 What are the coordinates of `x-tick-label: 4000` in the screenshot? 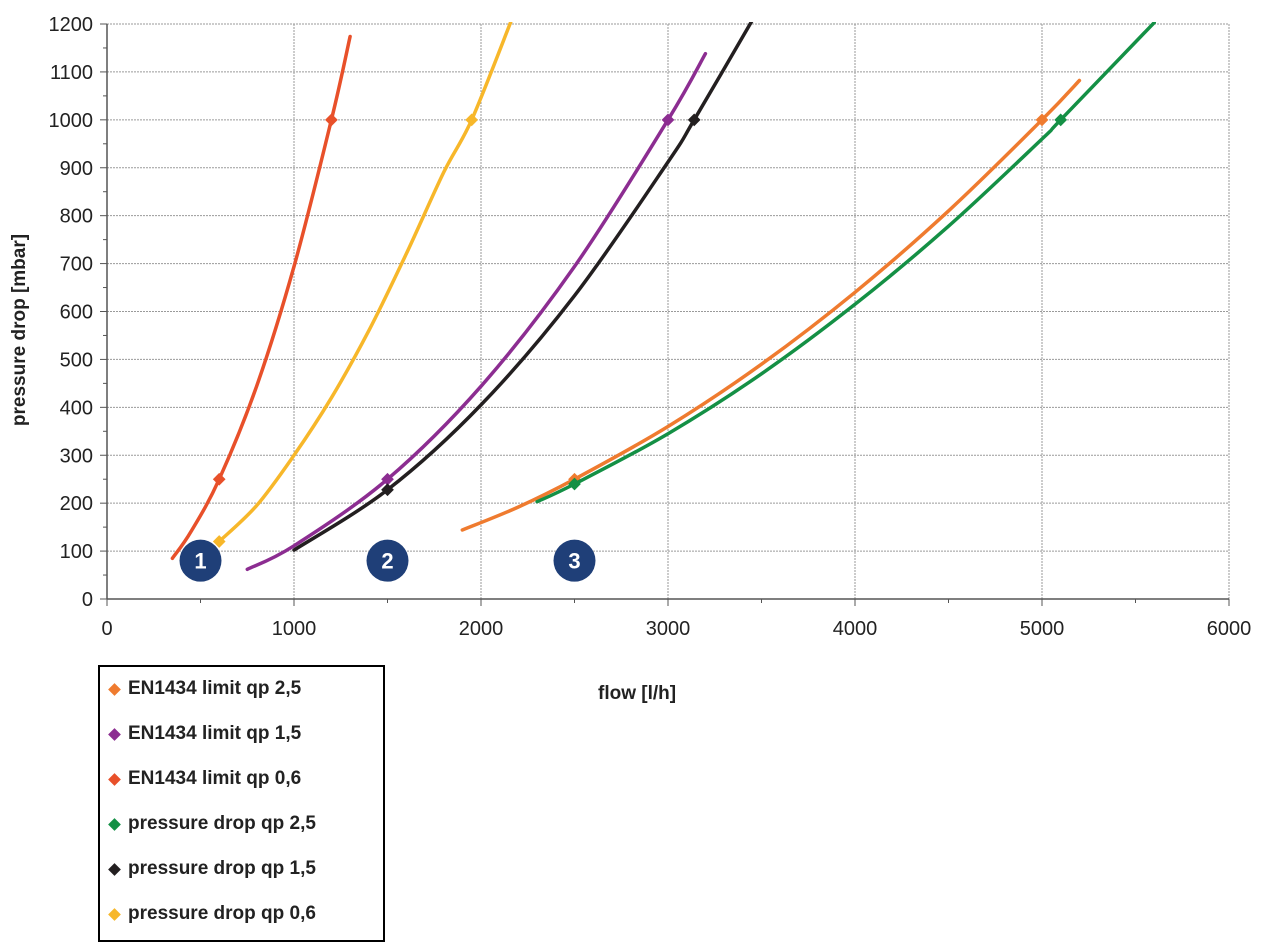 It's located at (855, 629).